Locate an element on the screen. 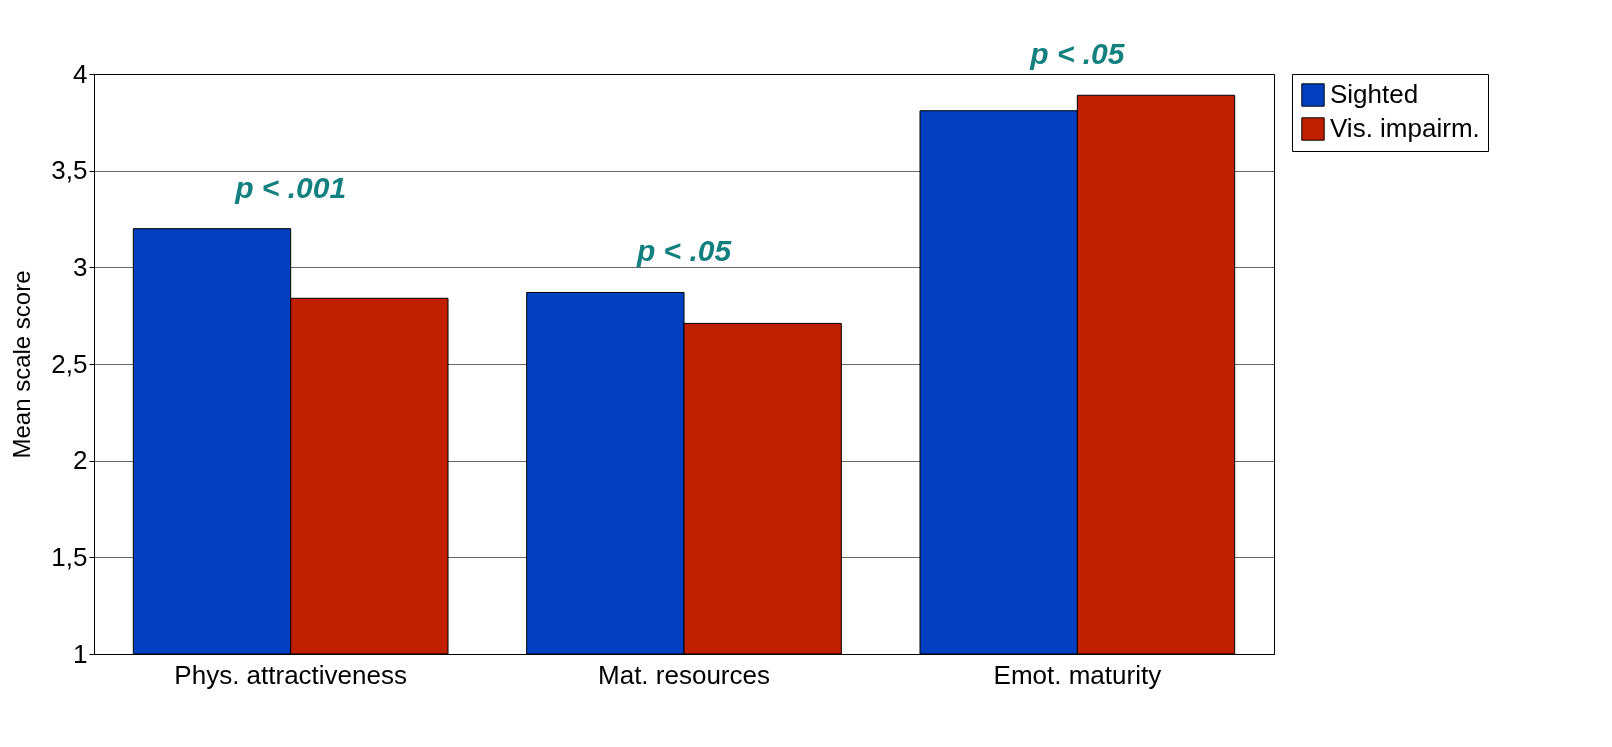  x-tick-label: Phys. attractiveness is located at coordinates (290, 674).